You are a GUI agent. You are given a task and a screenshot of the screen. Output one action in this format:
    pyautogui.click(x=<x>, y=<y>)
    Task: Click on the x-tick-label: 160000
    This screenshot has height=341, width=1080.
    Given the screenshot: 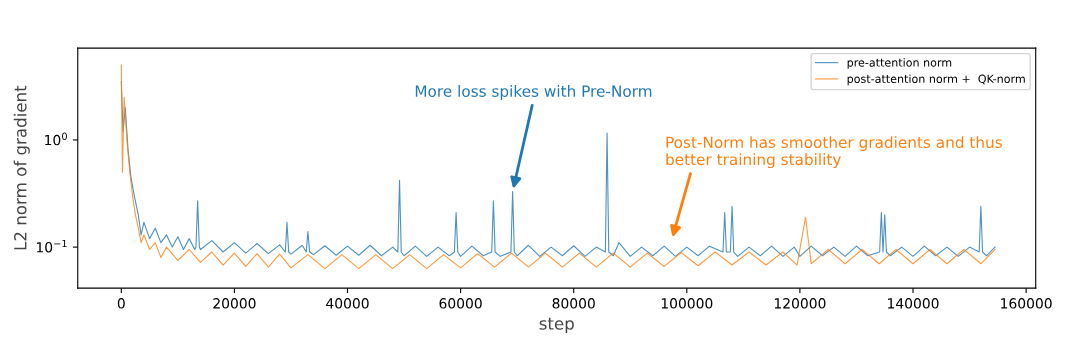 What is the action you would take?
    pyautogui.click(x=1026, y=303)
    